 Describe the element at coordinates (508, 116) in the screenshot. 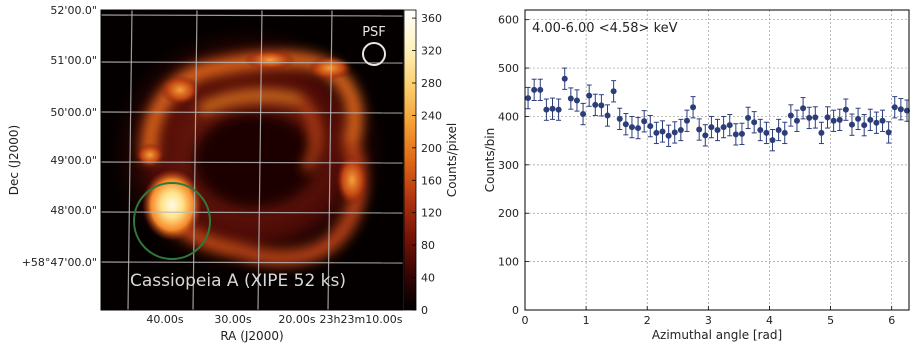

I see `y-tick-label: 400` at that location.